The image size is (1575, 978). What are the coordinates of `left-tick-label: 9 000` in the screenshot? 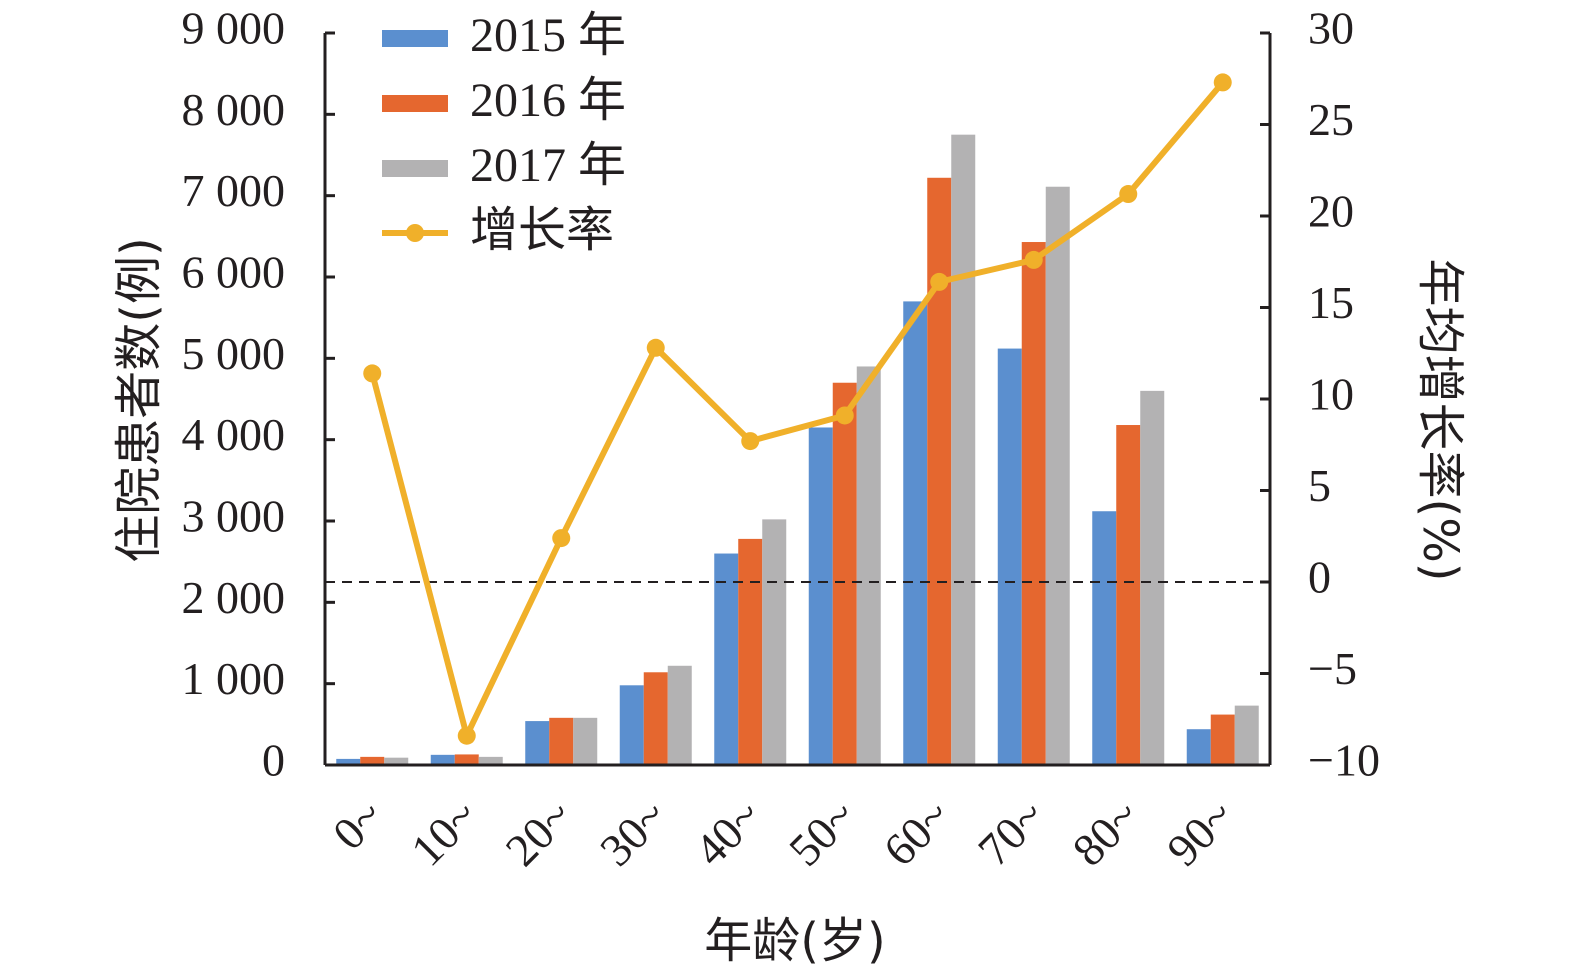 It's located at (234, 28).